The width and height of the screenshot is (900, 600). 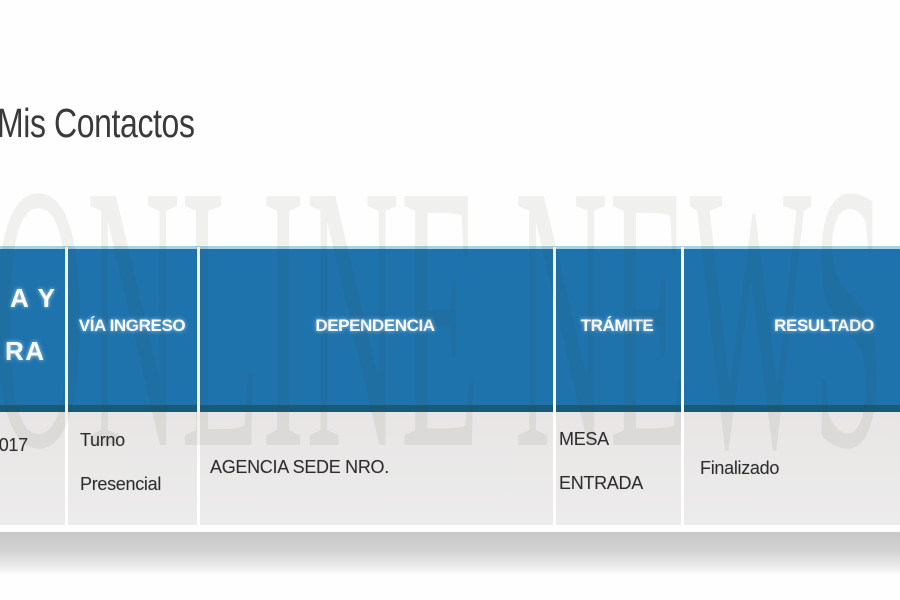 I want to click on cell-via-ingreso-line2: Presencial, so click(x=121, y=484).